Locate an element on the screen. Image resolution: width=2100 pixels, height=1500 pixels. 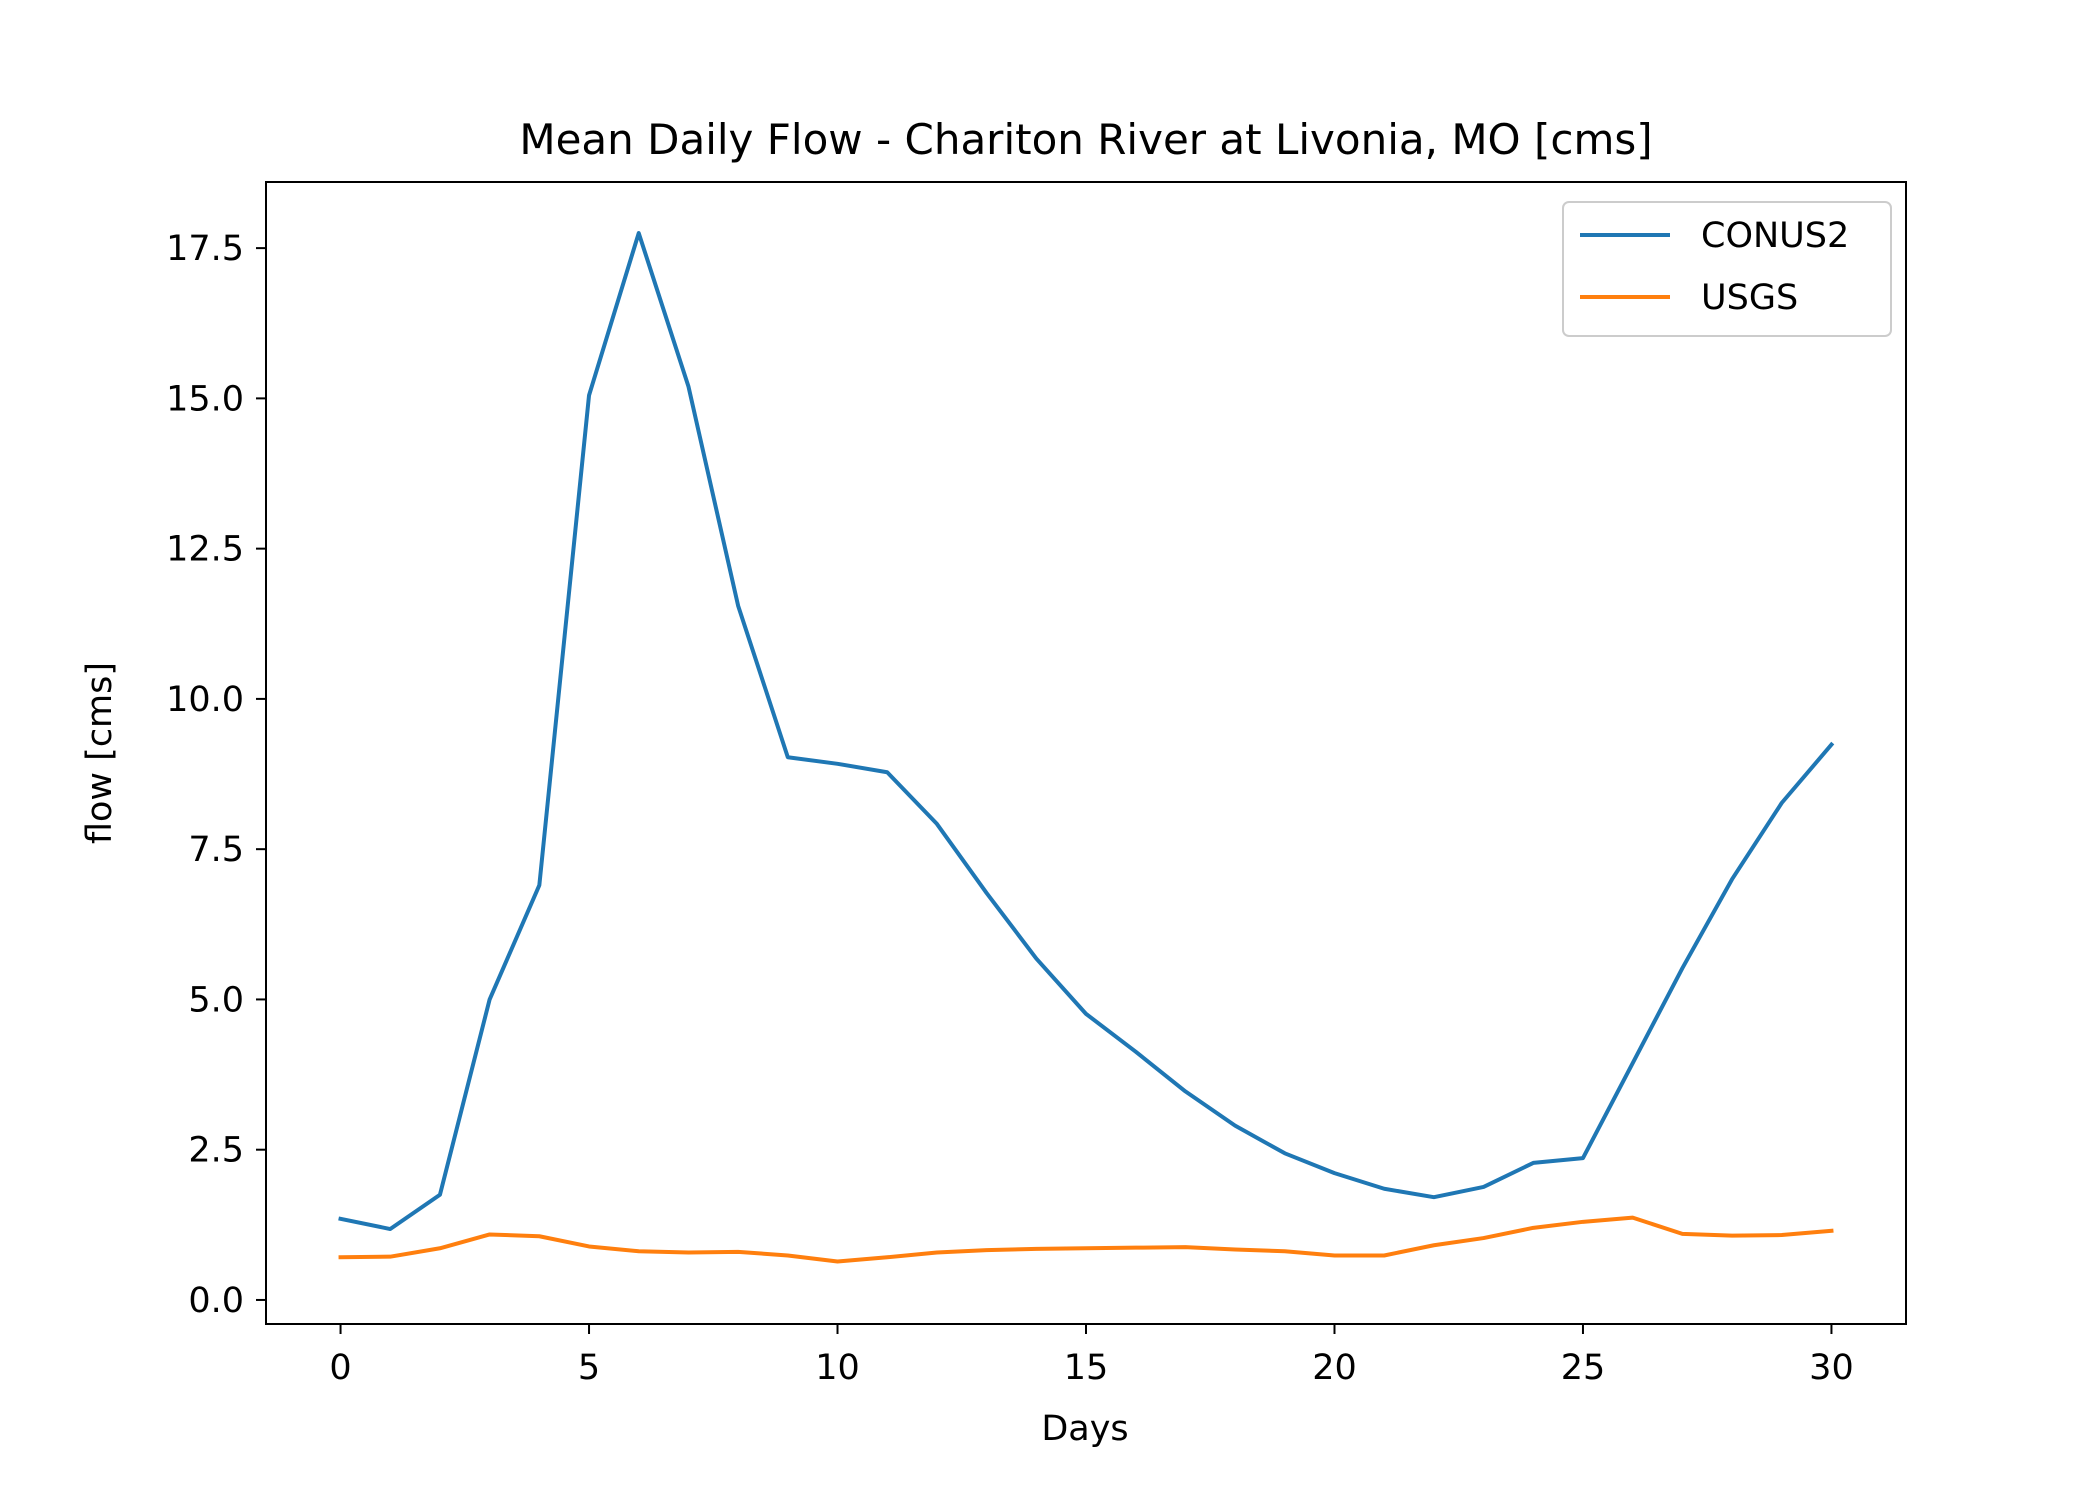
x-tick-label: 15 is located at coordinates (1086, 1368).